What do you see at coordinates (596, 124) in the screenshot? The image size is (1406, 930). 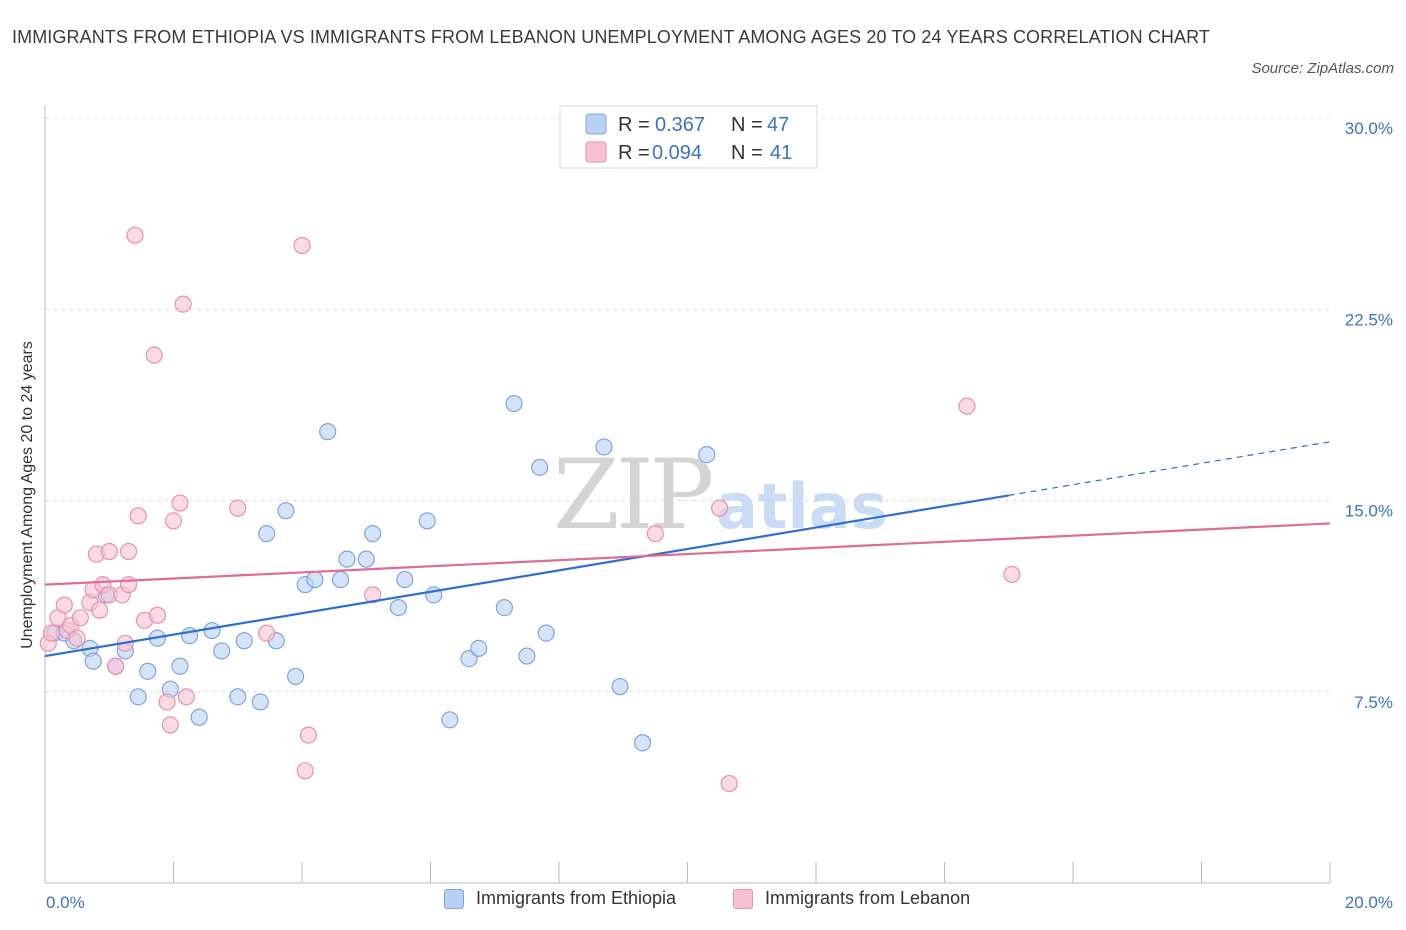 I see `legend-swatch-ethiopia` at bounding box center [596, 124].